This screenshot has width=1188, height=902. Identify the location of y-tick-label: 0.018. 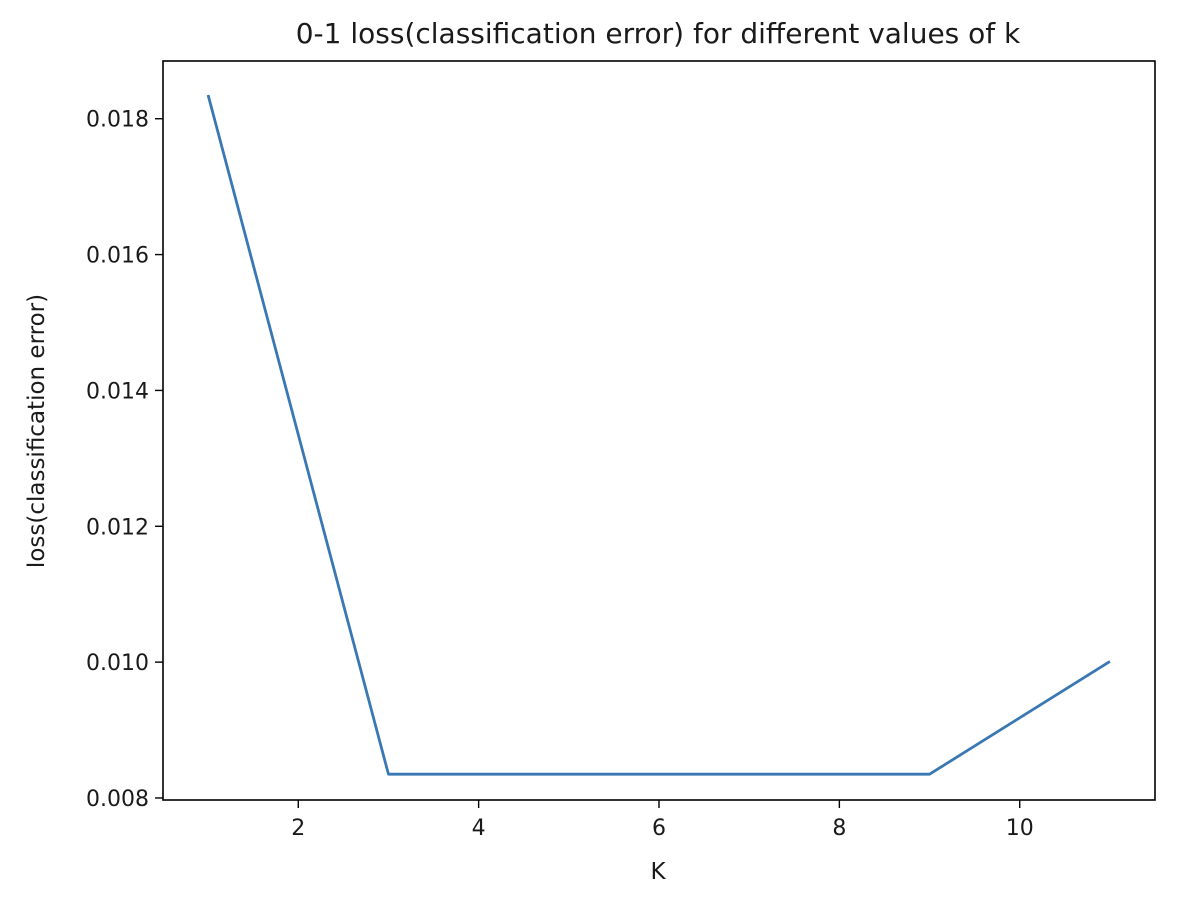
(117, 120).